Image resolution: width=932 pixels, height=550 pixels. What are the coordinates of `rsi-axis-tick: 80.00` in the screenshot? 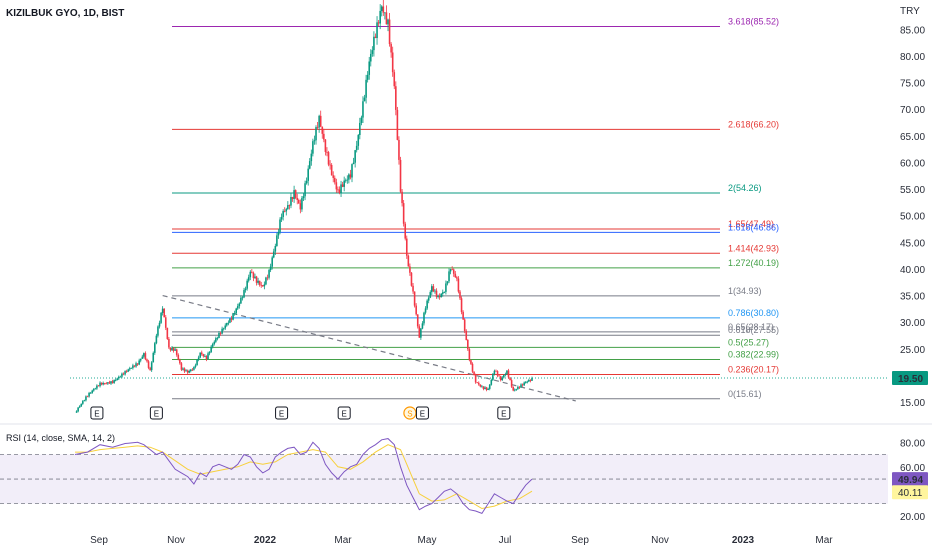 It's located at (912, 443).